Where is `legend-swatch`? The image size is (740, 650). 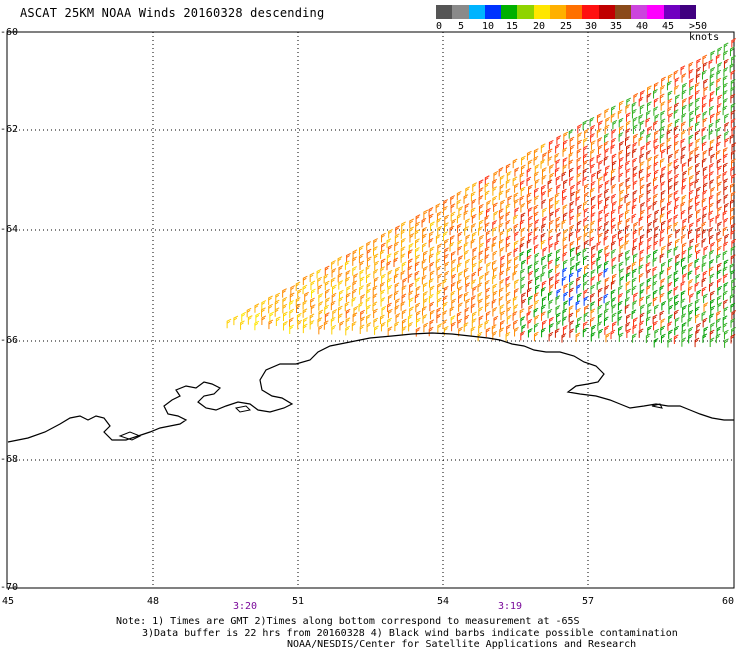 legend-swatch is located at coordinates (671, 12).